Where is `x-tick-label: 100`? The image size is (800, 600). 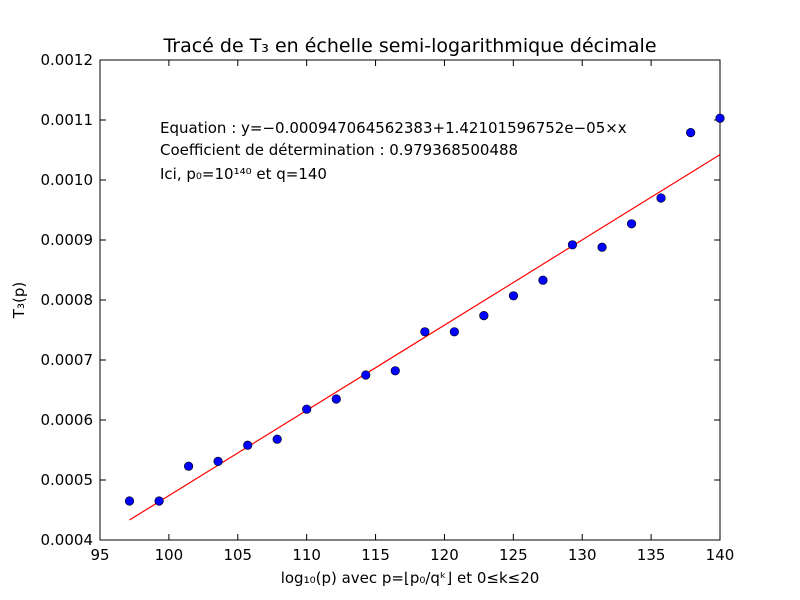 x-tick-label: 100 is located at coordinates (169, 555).